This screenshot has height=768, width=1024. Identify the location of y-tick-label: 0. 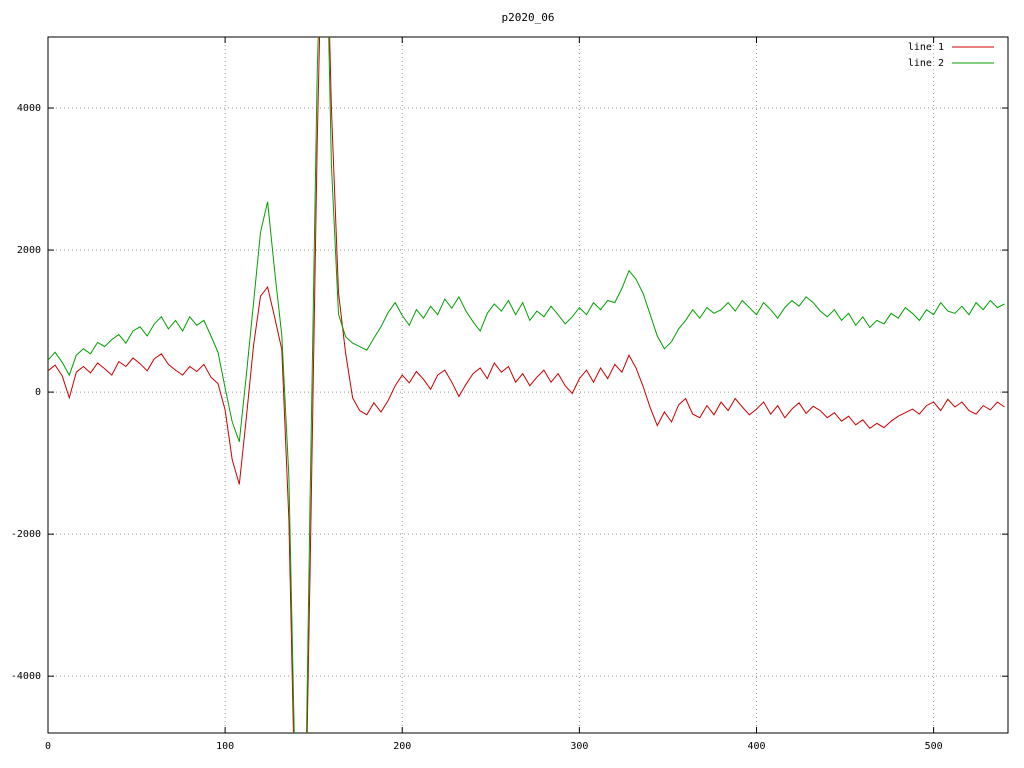
(38, 392).